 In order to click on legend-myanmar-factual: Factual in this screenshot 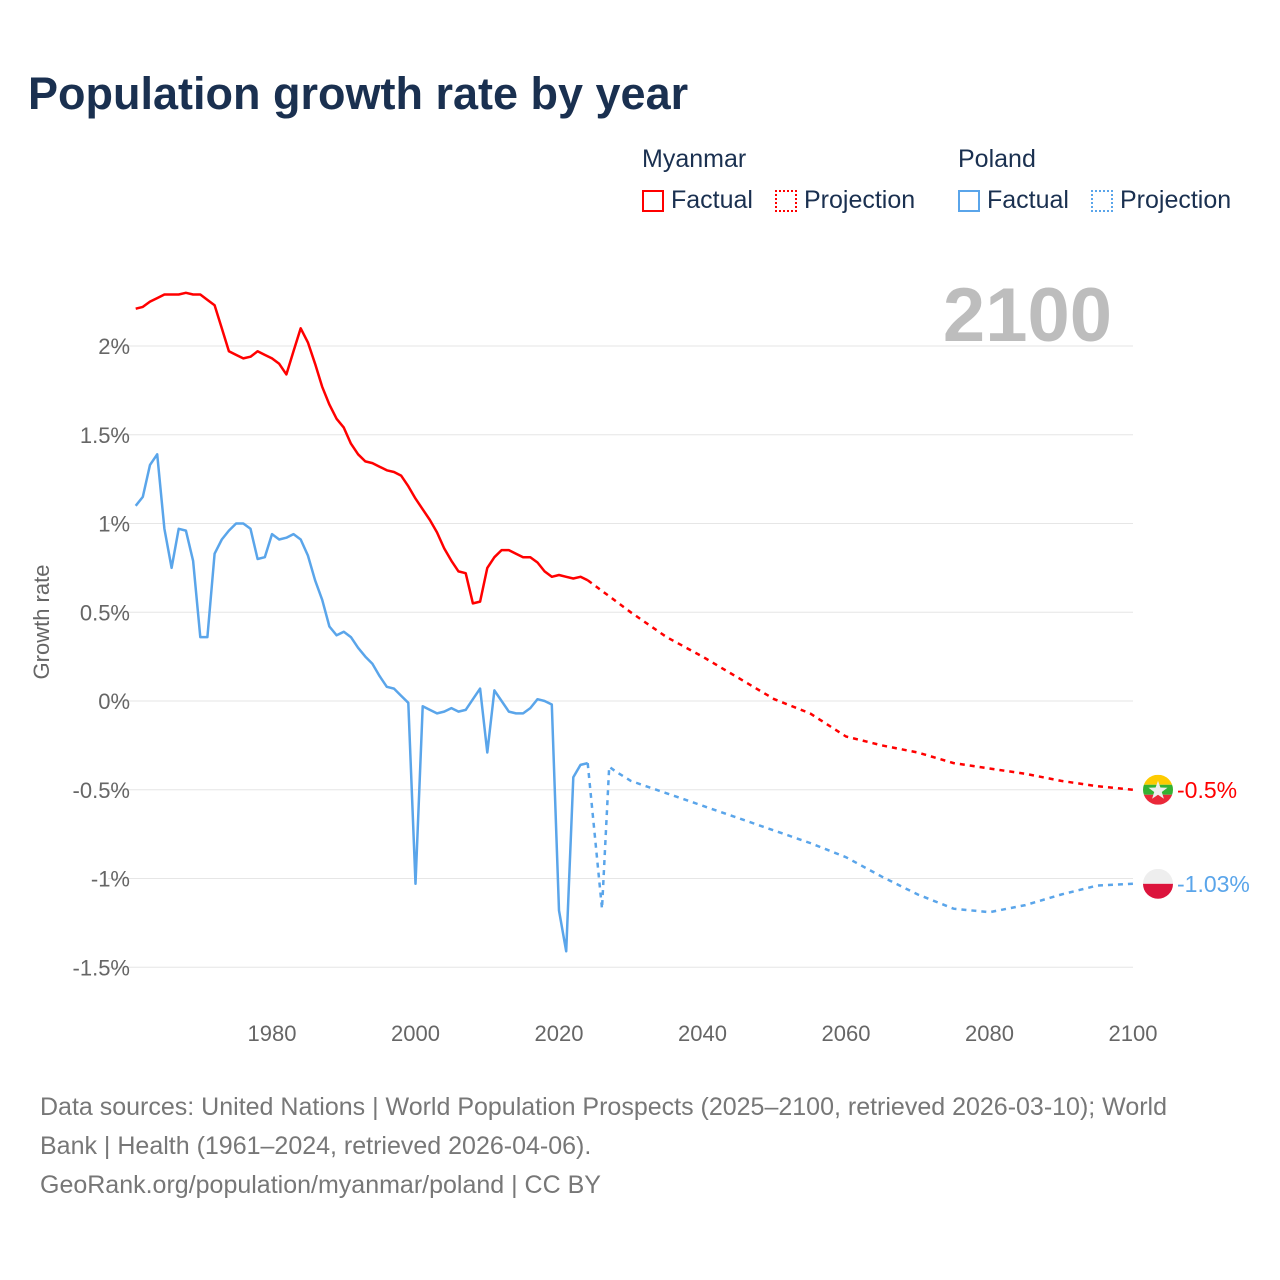, I will do `click(697, 200)`.